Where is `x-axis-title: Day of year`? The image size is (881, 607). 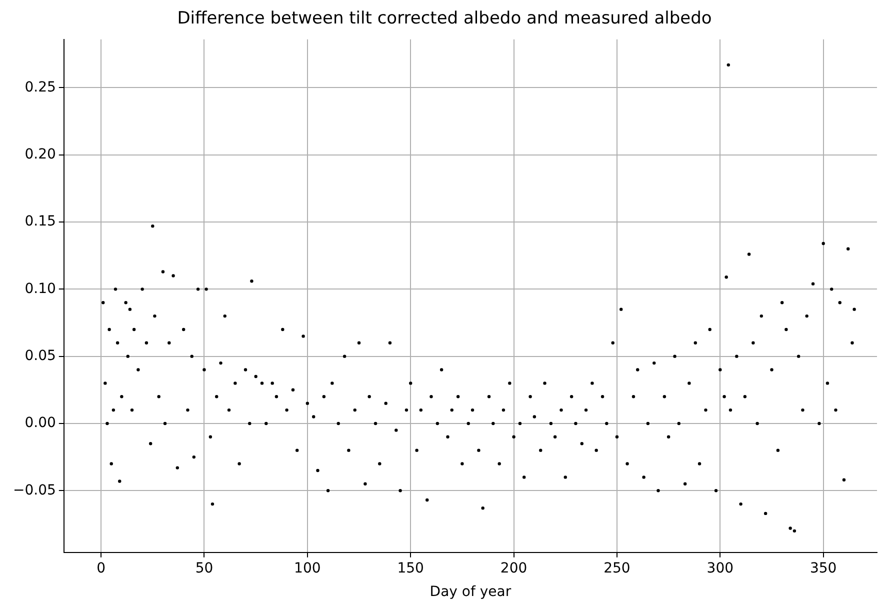
x-axis-title: Day of year is located at coordinates (471, 592).